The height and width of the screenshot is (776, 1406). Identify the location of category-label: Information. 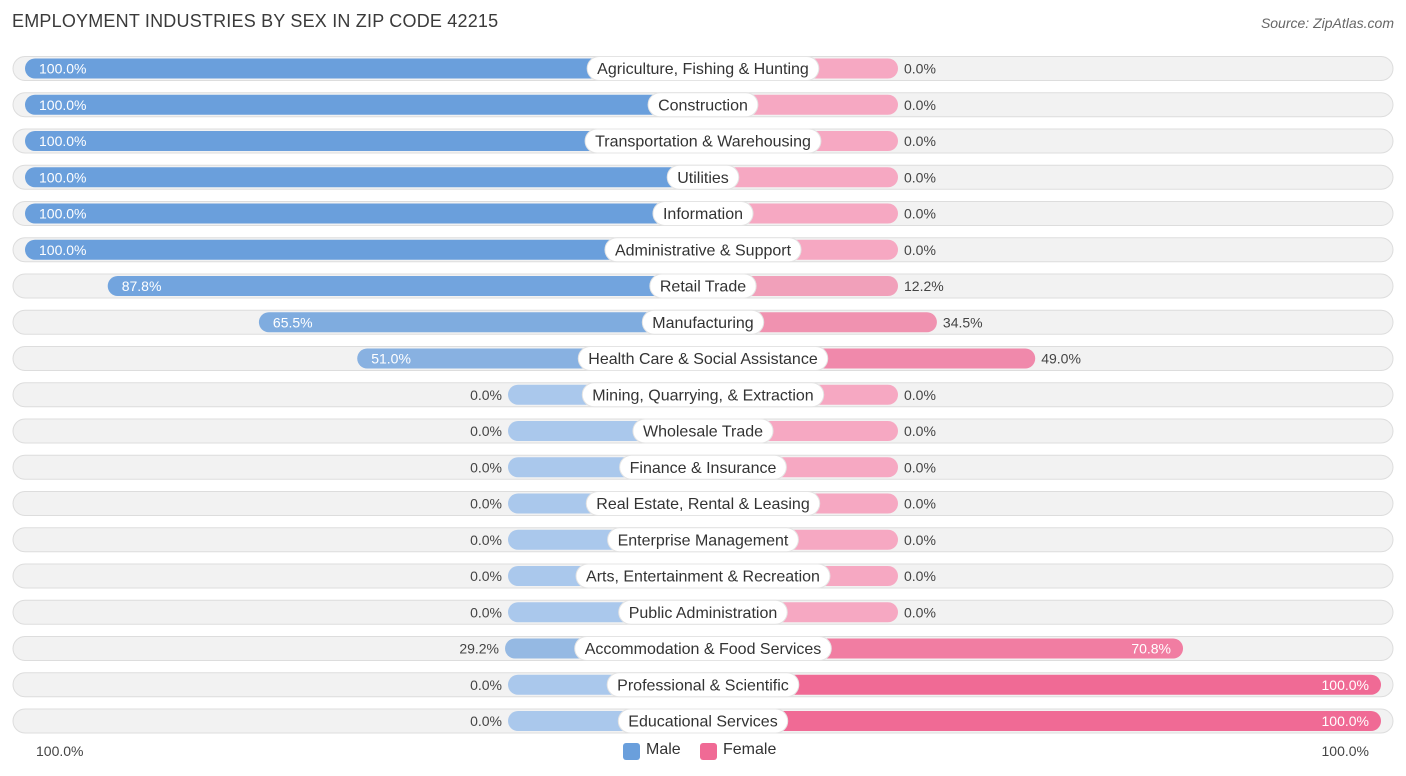
(703, 213).